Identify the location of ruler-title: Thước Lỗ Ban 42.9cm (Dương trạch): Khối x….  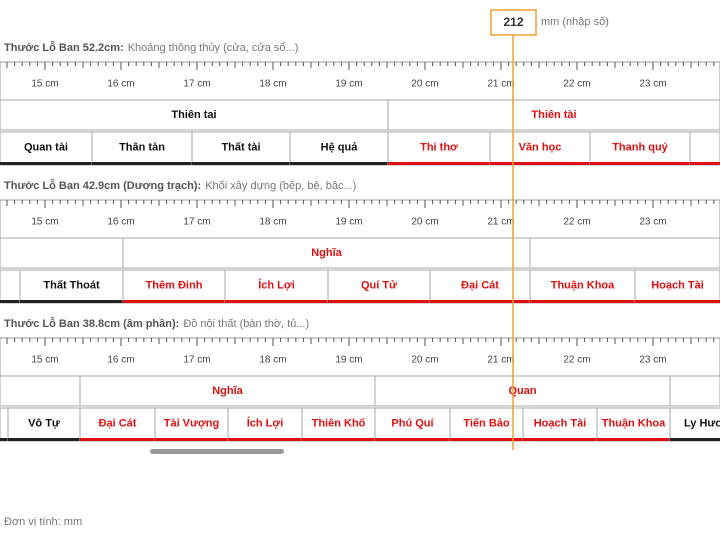
(180, 185).